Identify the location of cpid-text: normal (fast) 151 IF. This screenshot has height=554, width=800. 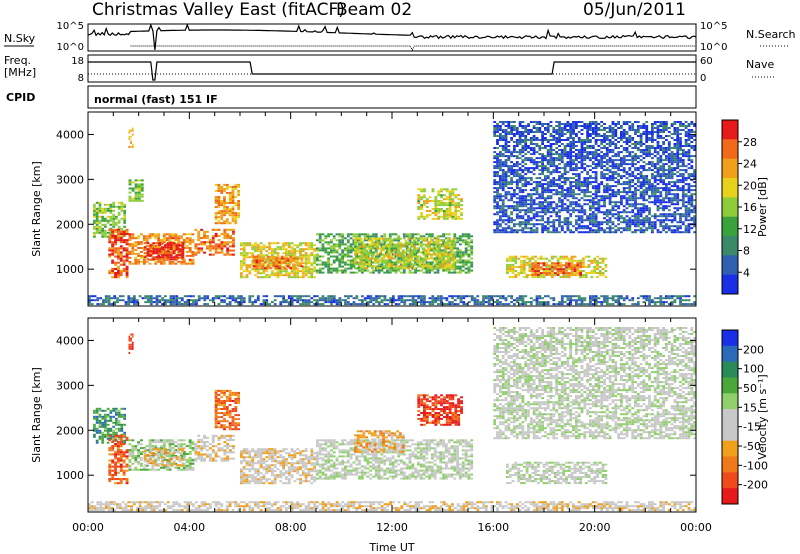
(156, 99).